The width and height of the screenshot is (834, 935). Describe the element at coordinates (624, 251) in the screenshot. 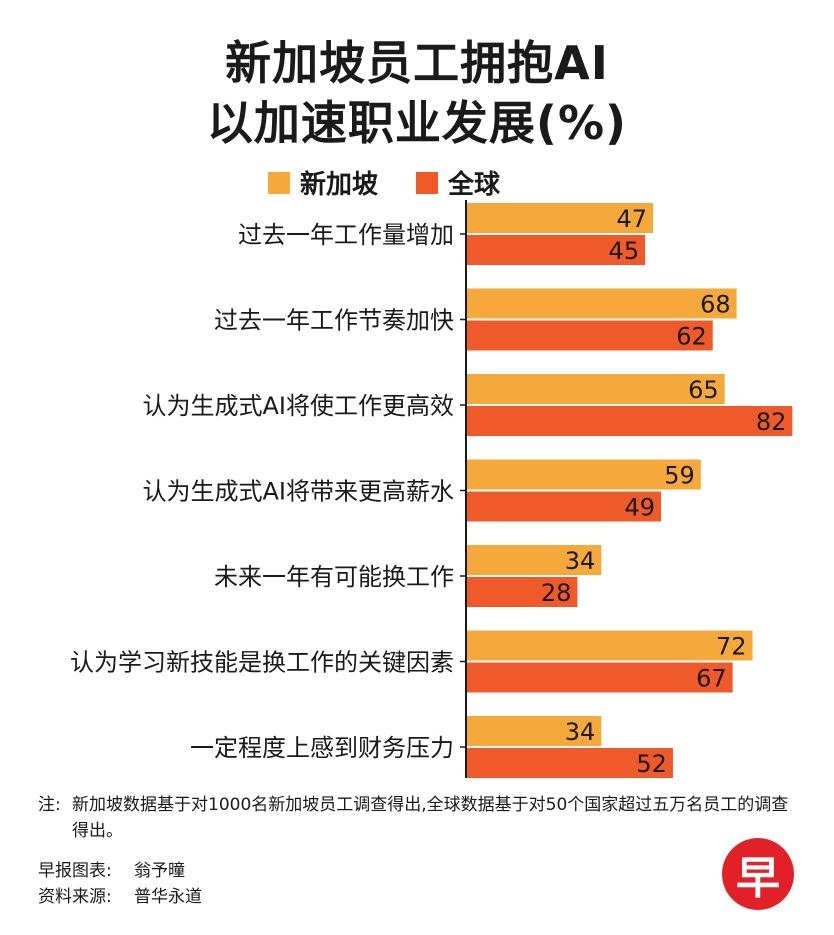

I see `data-label: 45` at that location.